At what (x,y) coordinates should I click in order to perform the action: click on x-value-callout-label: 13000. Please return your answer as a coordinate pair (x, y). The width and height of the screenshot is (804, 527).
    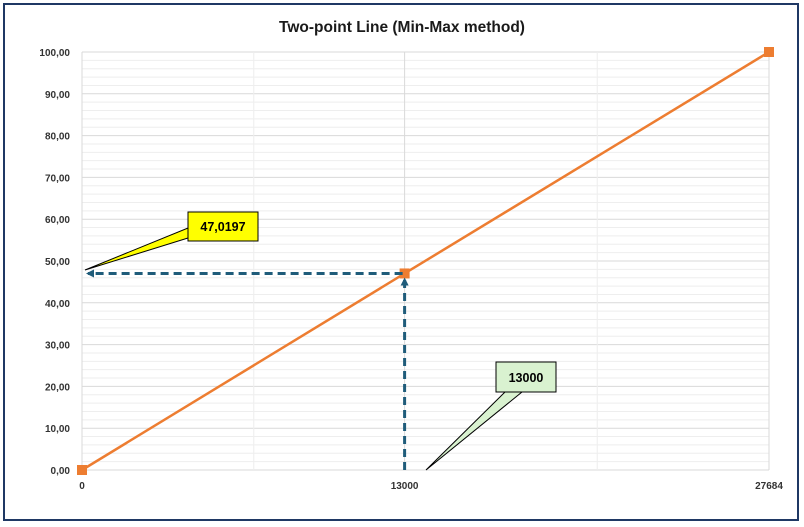
    Looking at the image, I should click on (526, 378).